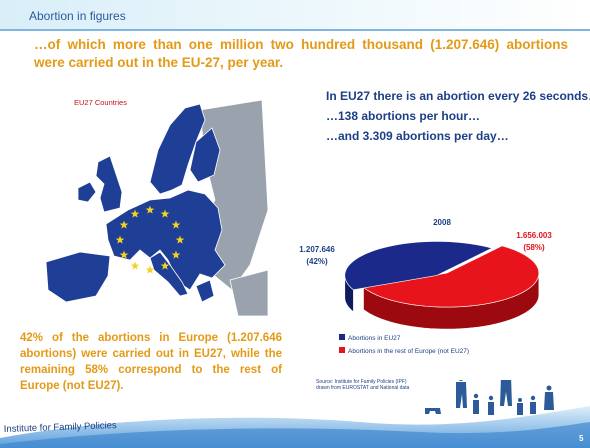  What do you see at coordinates (169, 274) in the screenshot?
I see `italy` at bounding box center [169, 274].